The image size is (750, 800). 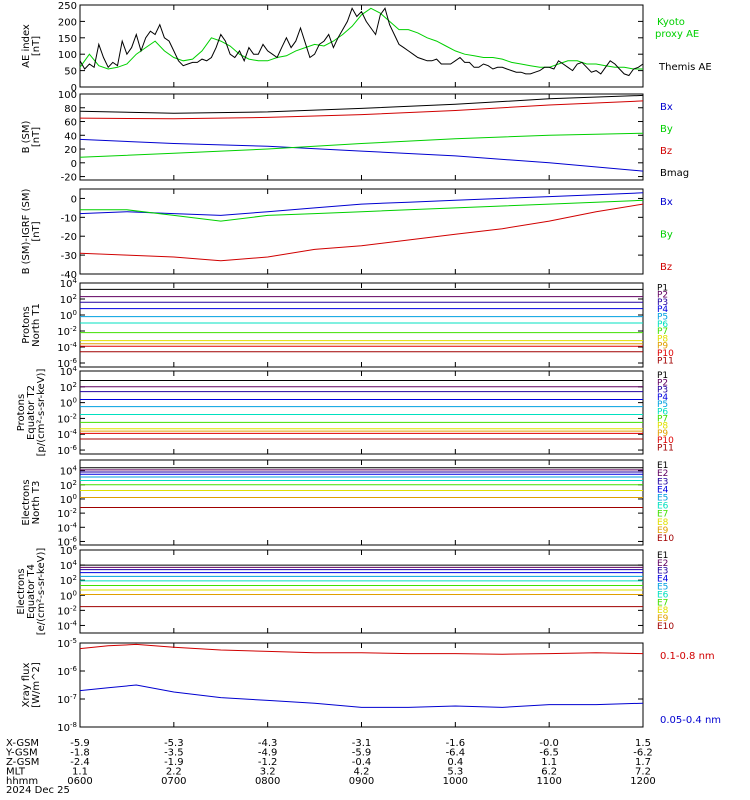 What do you see at coordinates (662, 572) in the screenshot?
I see `legend-label: E3` at bounding box center [662, 572].